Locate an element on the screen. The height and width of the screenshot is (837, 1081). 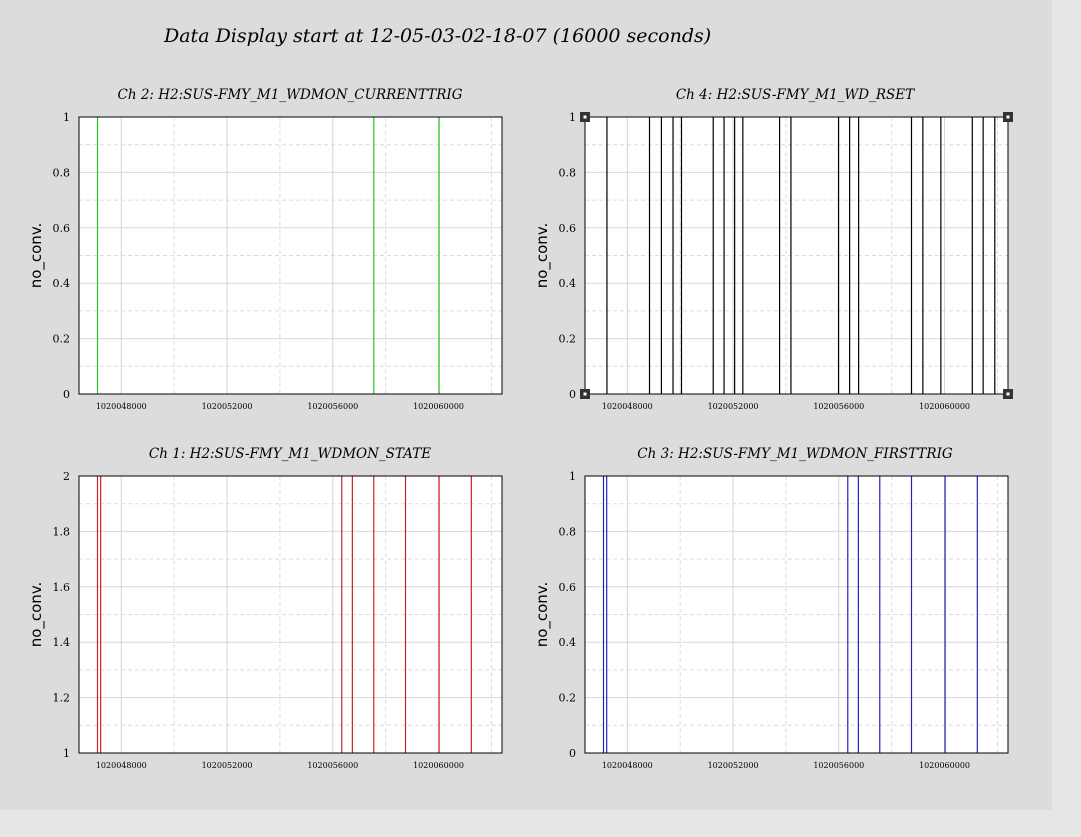
chart-title: Ch 4: H2:SUS-FMY_M1_WD_RSET is located at coordinates (795, 95).